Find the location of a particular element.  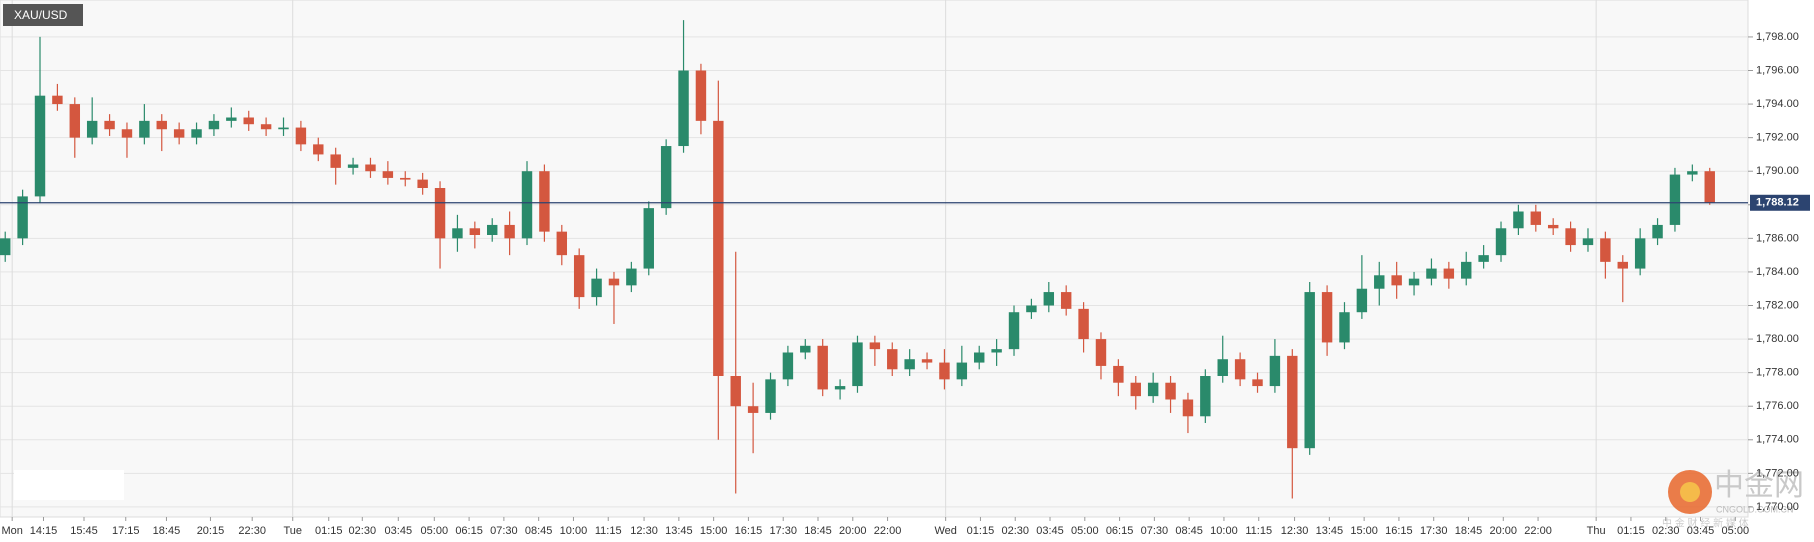

watermark-logo-inner is located at coordinates (1690, 492).